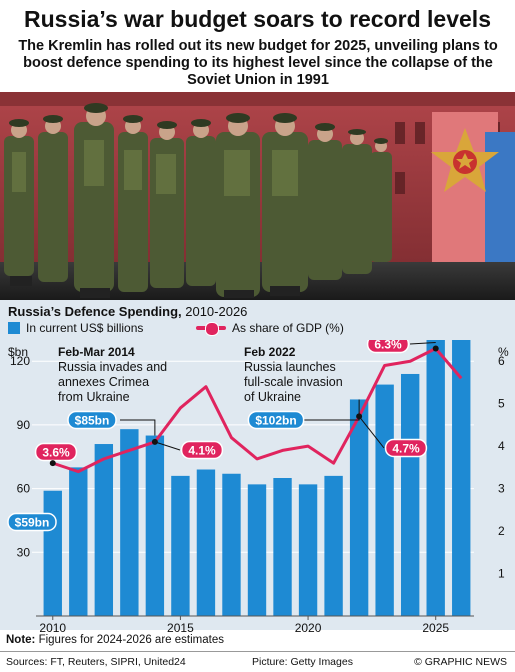 This screenshot has height=672, width=515. I want to click on legend-line-swatch, so click(211, 329).